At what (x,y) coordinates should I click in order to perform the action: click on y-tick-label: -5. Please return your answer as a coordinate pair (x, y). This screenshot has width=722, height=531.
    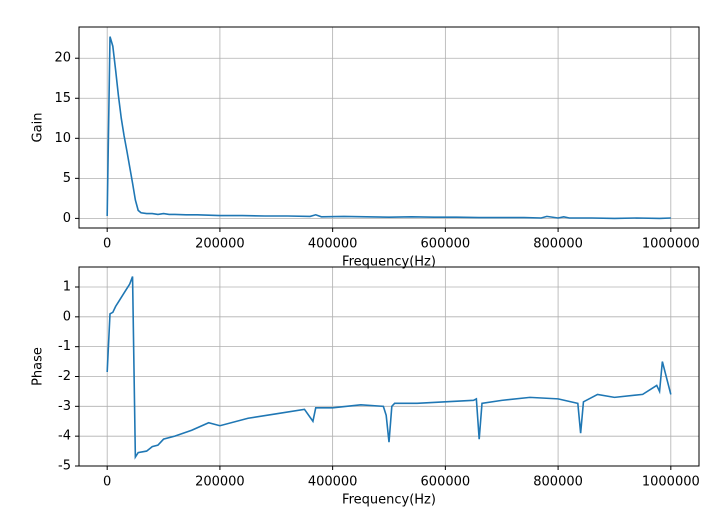
    Looking at the image, I should click on (64, 466).